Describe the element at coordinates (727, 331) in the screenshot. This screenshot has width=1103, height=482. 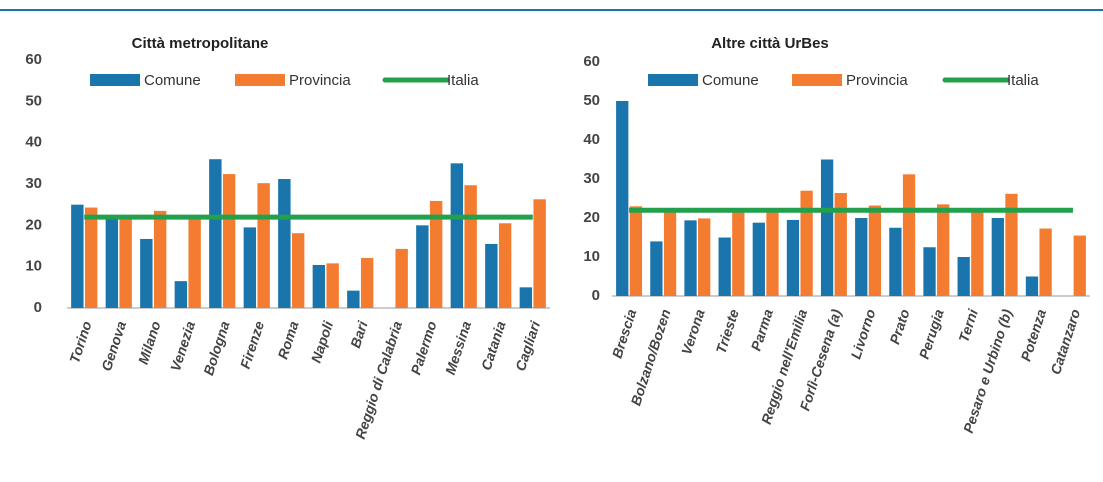
I see `x-tick-label: Trieste` at that location.